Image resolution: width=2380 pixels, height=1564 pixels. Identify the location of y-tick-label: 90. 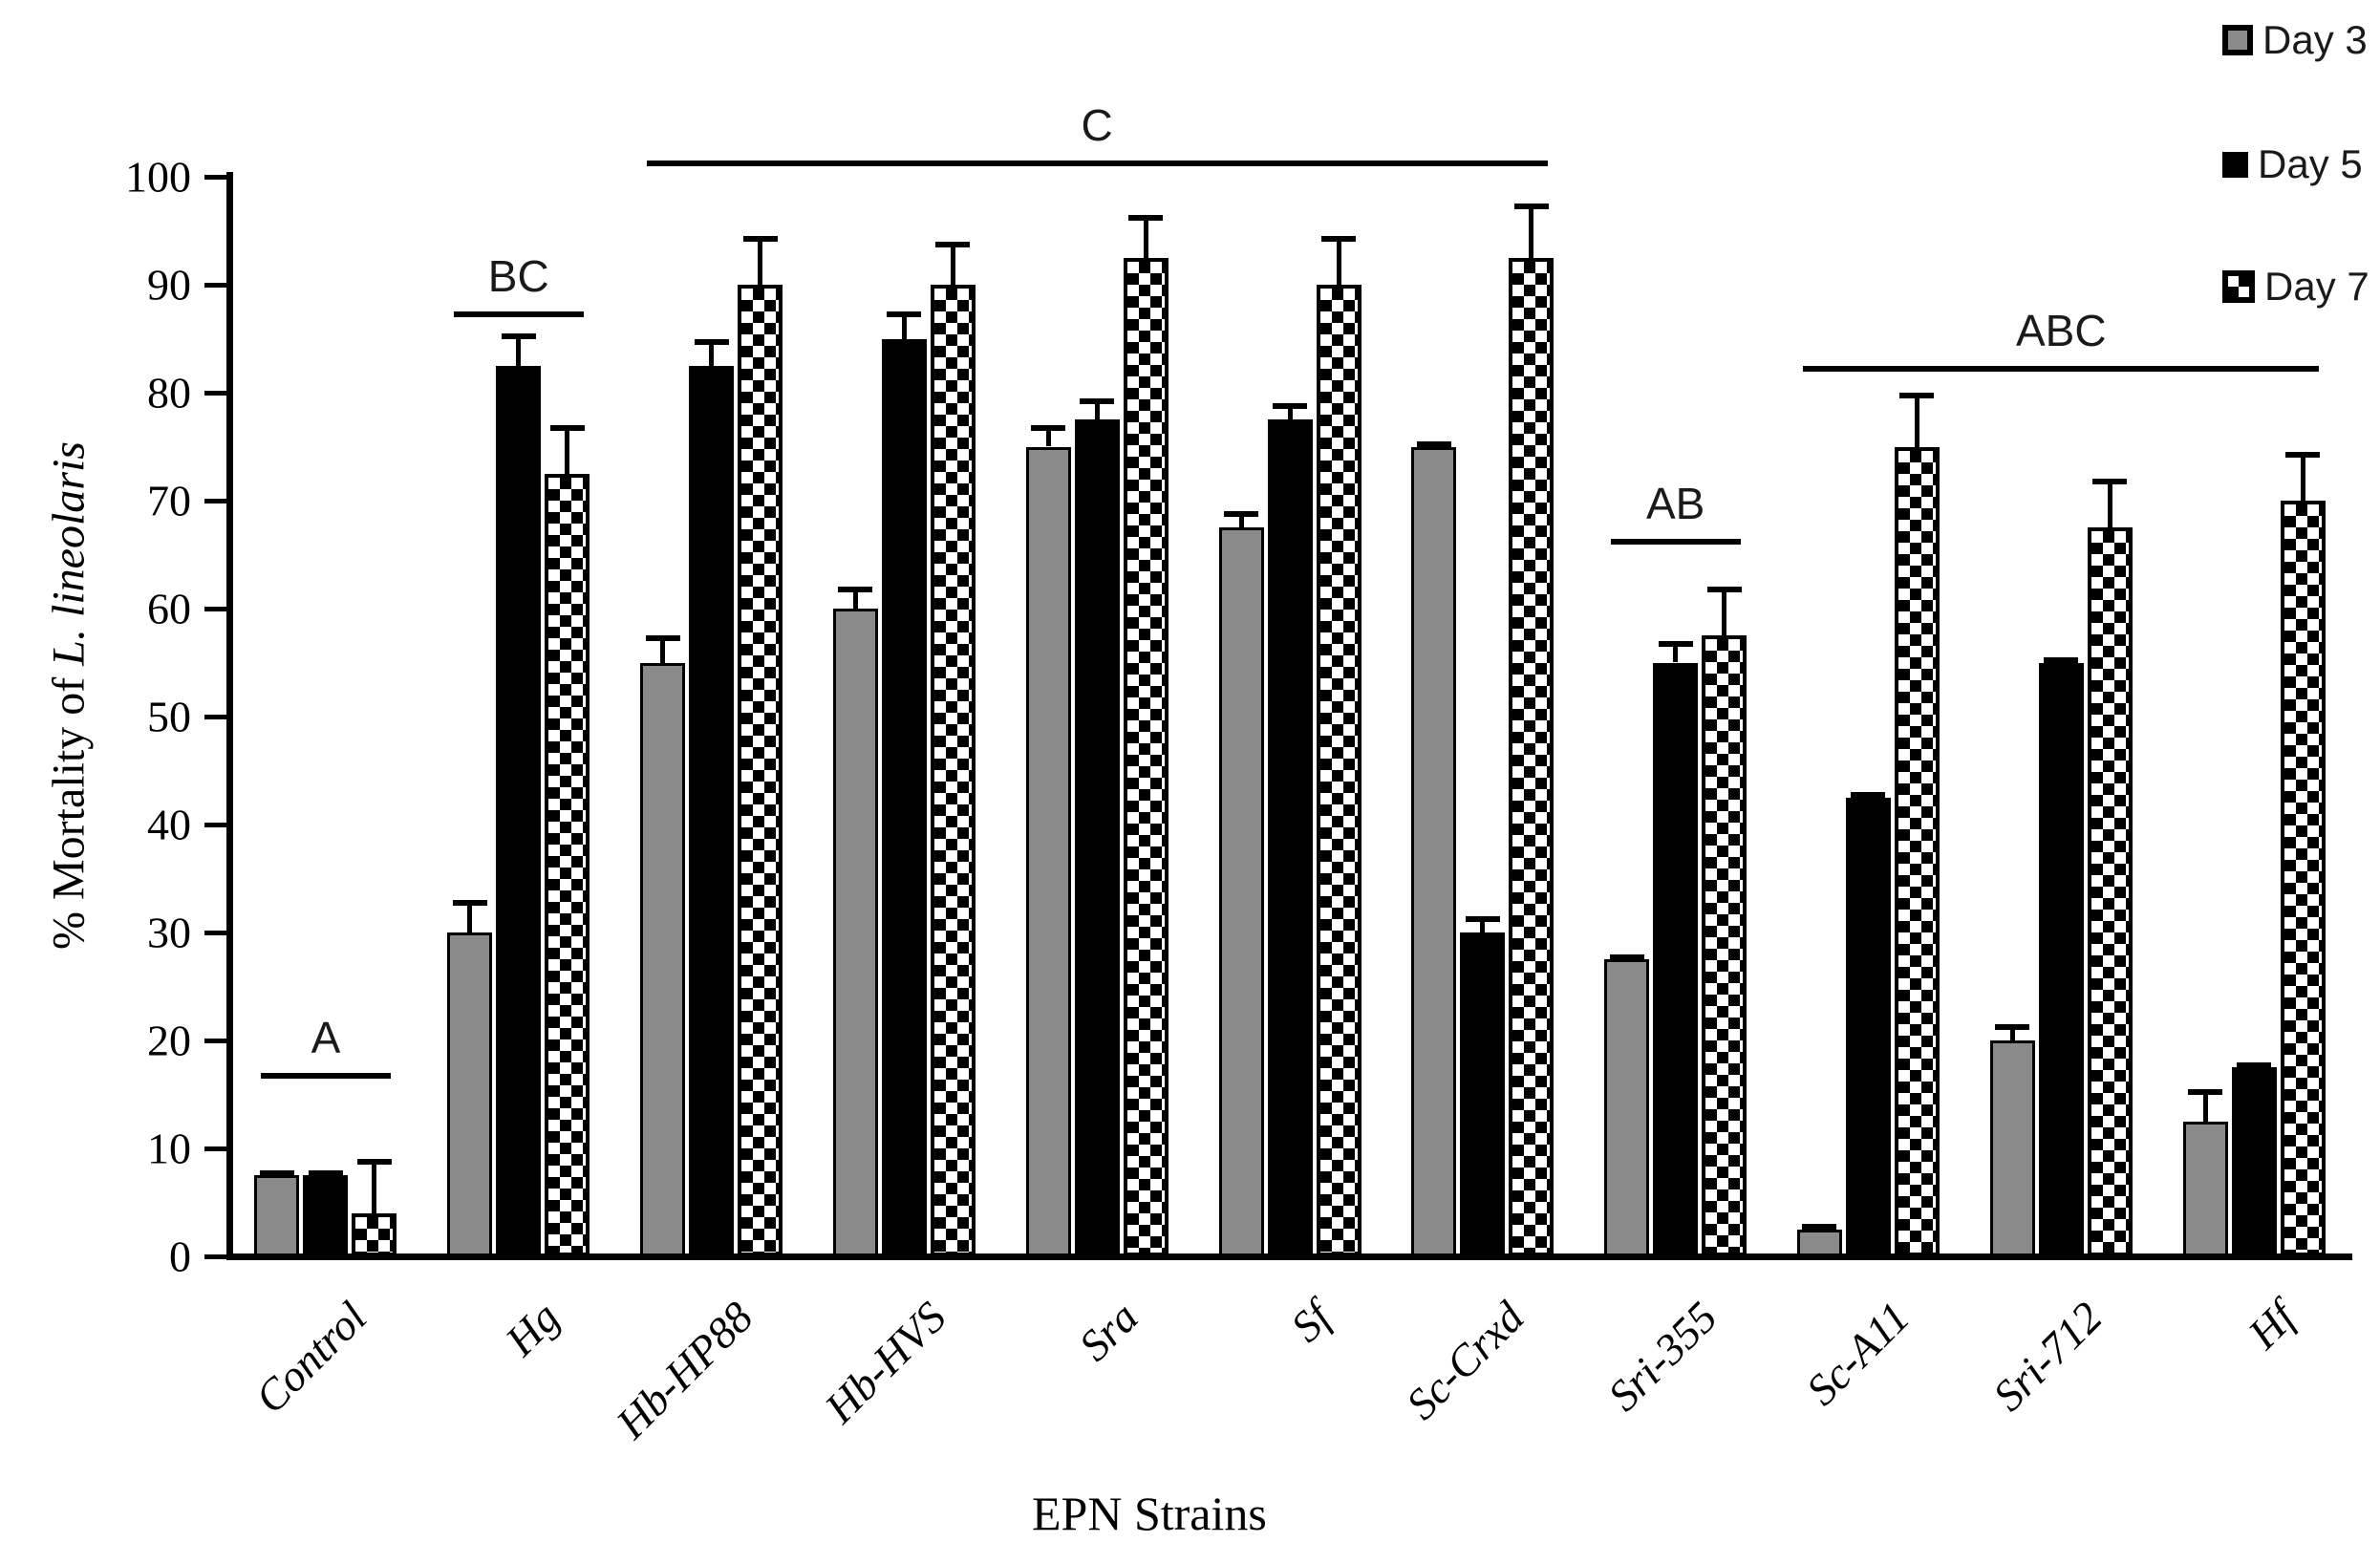
(169, 285).